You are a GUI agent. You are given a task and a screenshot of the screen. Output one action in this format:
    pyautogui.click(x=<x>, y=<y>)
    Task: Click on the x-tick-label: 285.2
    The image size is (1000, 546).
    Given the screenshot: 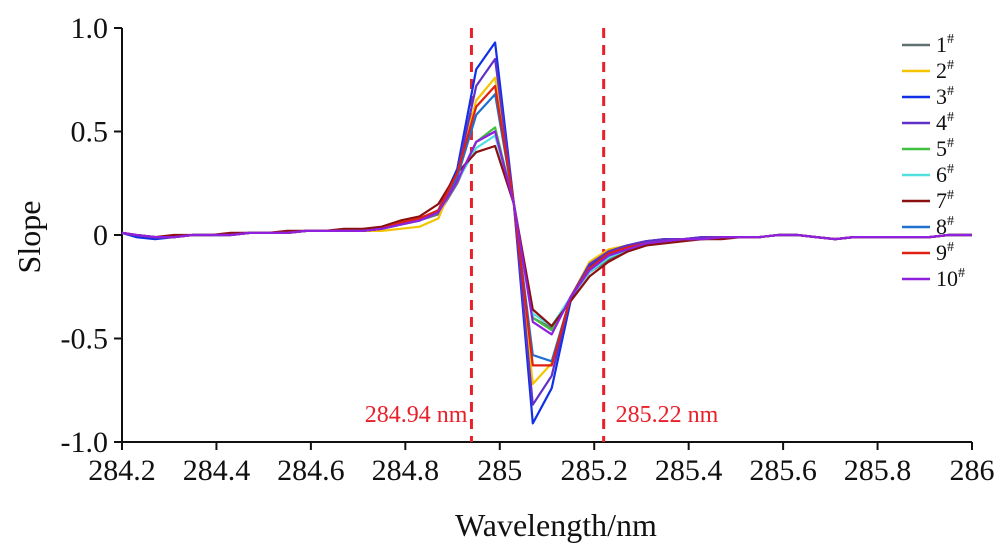 What is the action you would take?
    pyautogui.click(x=594, y=470)
    